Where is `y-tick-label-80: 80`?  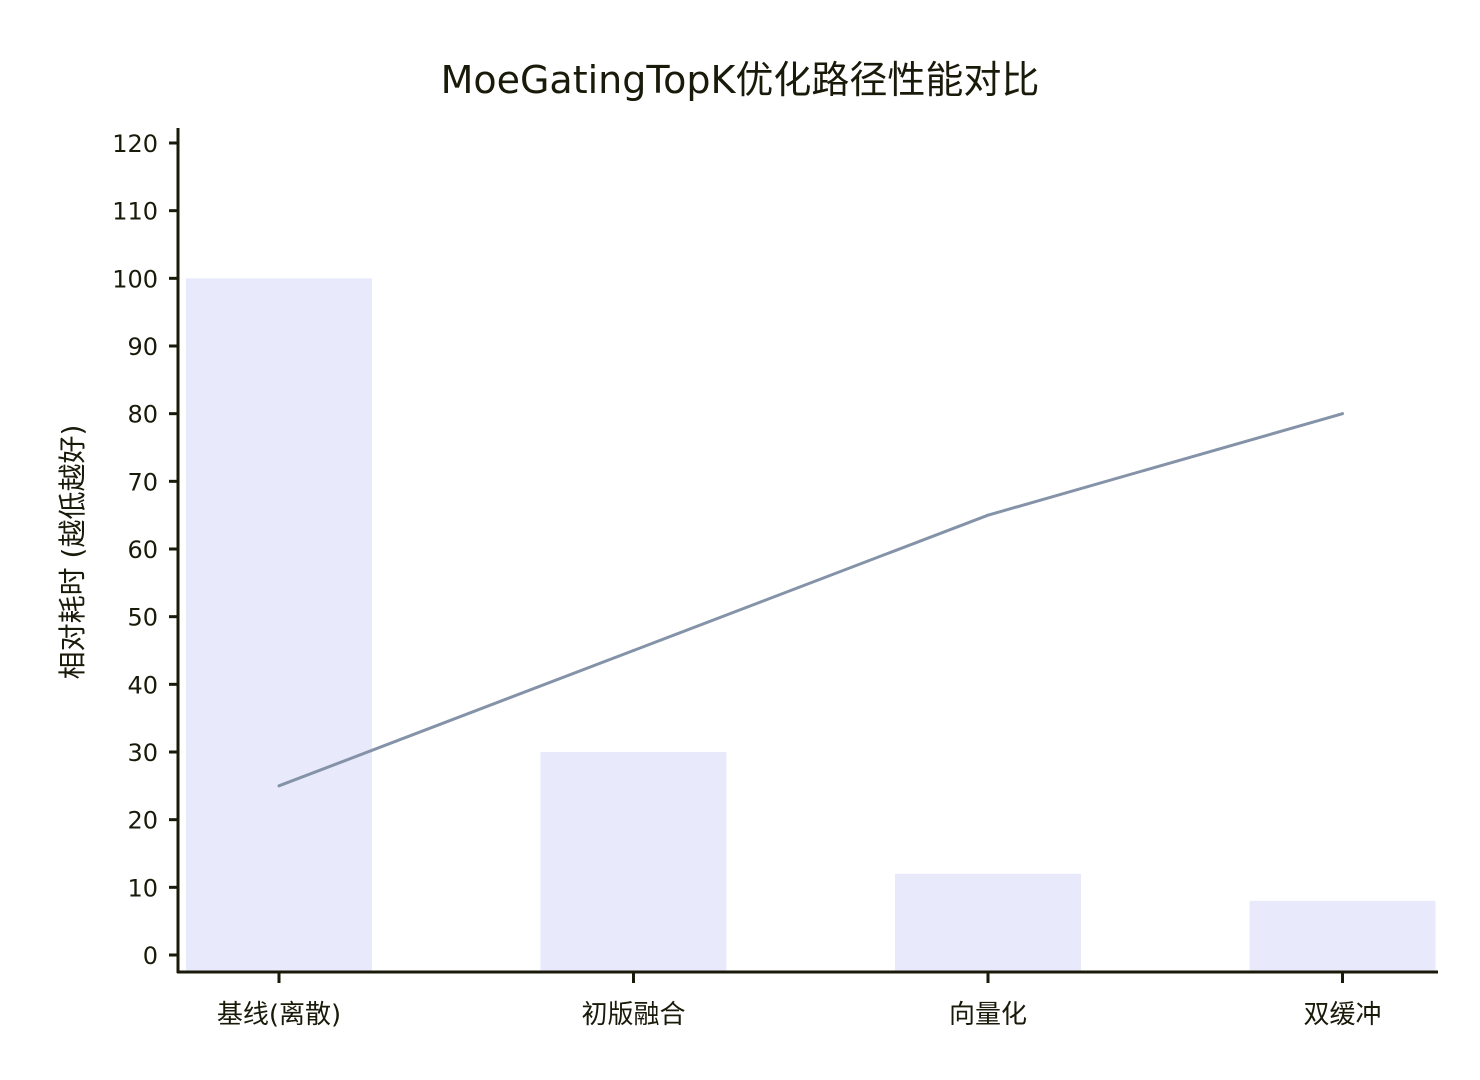 y-tick-label-80: 80 is located at coordinates (142, 415).